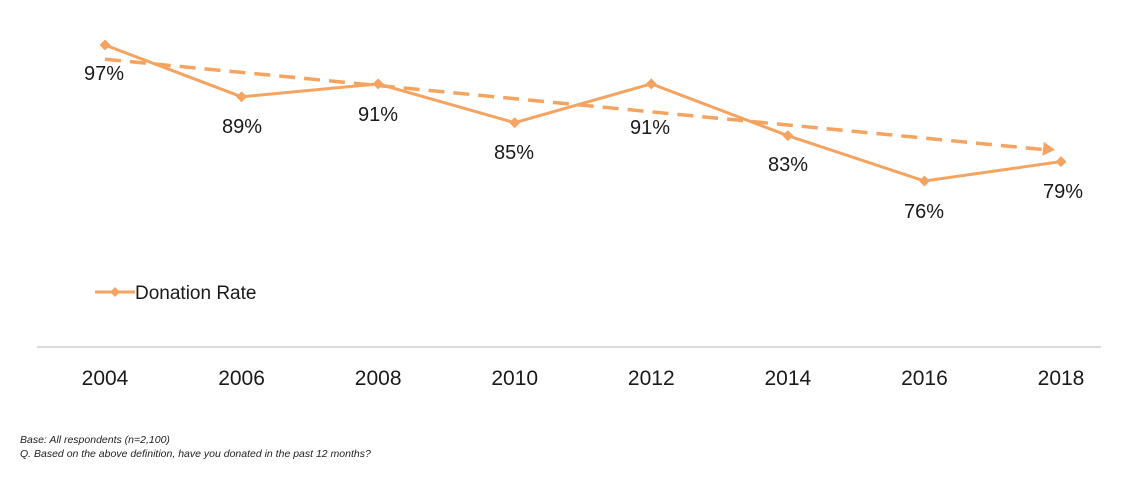  What do you see at coordinates (924, 378) in the screenshot?
I see `x-tick-label: 2016` at bounding box center [924, 378].